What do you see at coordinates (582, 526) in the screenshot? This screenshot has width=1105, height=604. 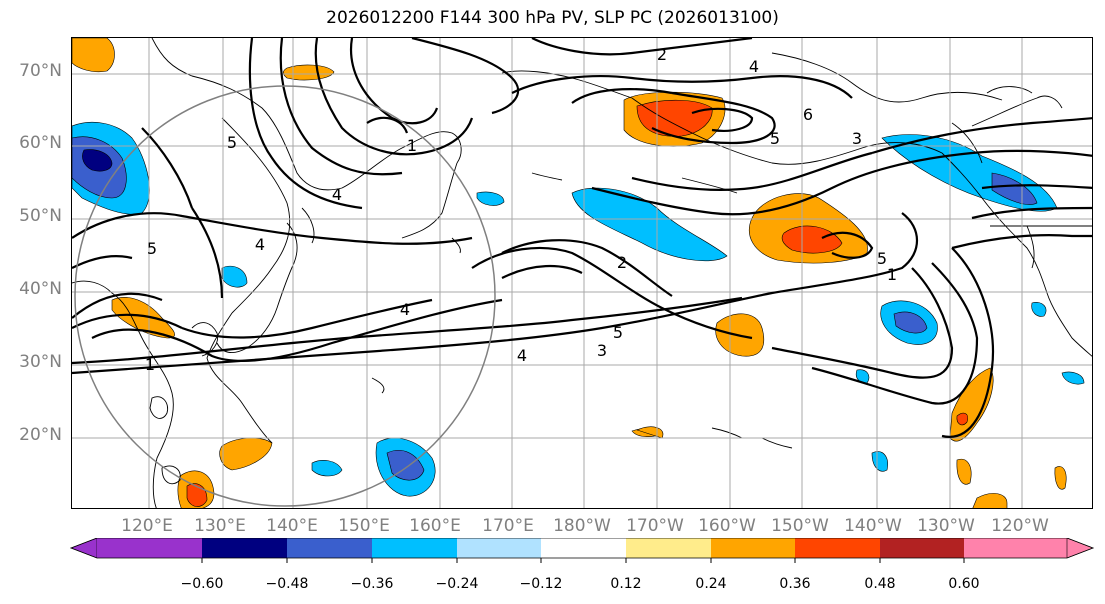 I see `longitude-label: 180°W` at bounding box center [582, 526].